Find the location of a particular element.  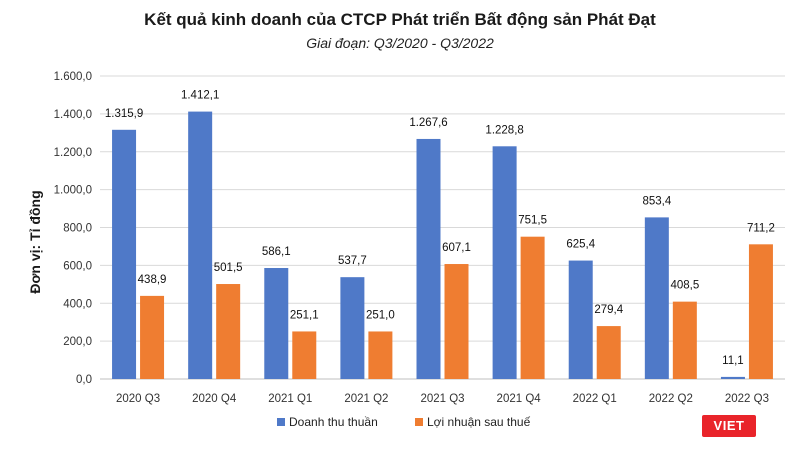

legend-swatch-revenue is located at coordinates (281, 422).